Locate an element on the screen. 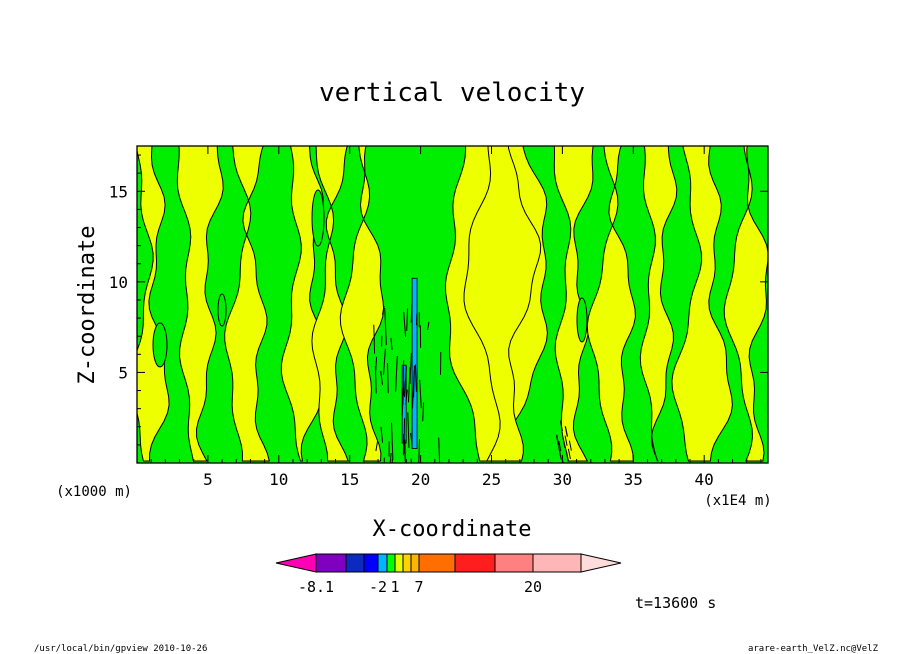  y-axis-label: Z-coordinate is located at coordinates (87, 305).